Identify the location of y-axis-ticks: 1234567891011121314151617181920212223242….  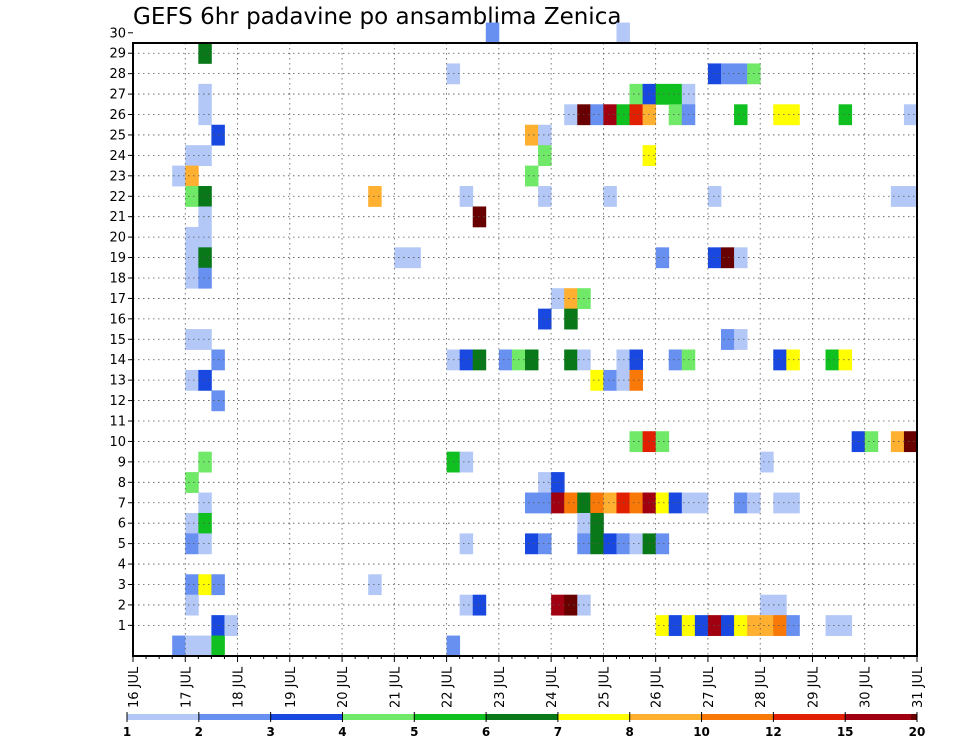
(121, 330).